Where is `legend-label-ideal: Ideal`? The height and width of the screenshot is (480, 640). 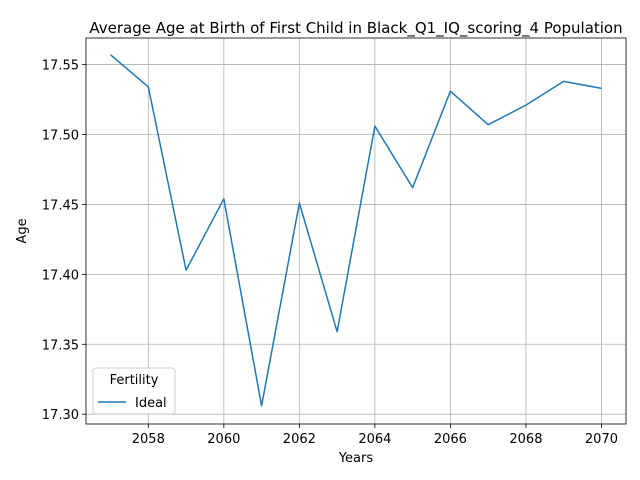 legend-label-ideal: Ideal is located at coordinates (151, 403).